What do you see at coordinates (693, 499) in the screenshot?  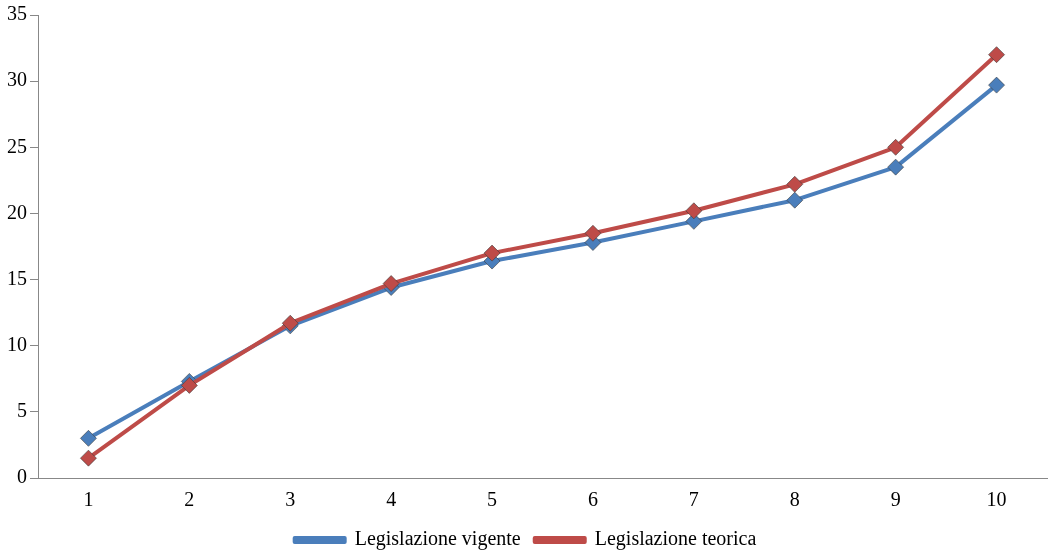 I see `x-tick-label: 7` at bounding box center [693, 499].